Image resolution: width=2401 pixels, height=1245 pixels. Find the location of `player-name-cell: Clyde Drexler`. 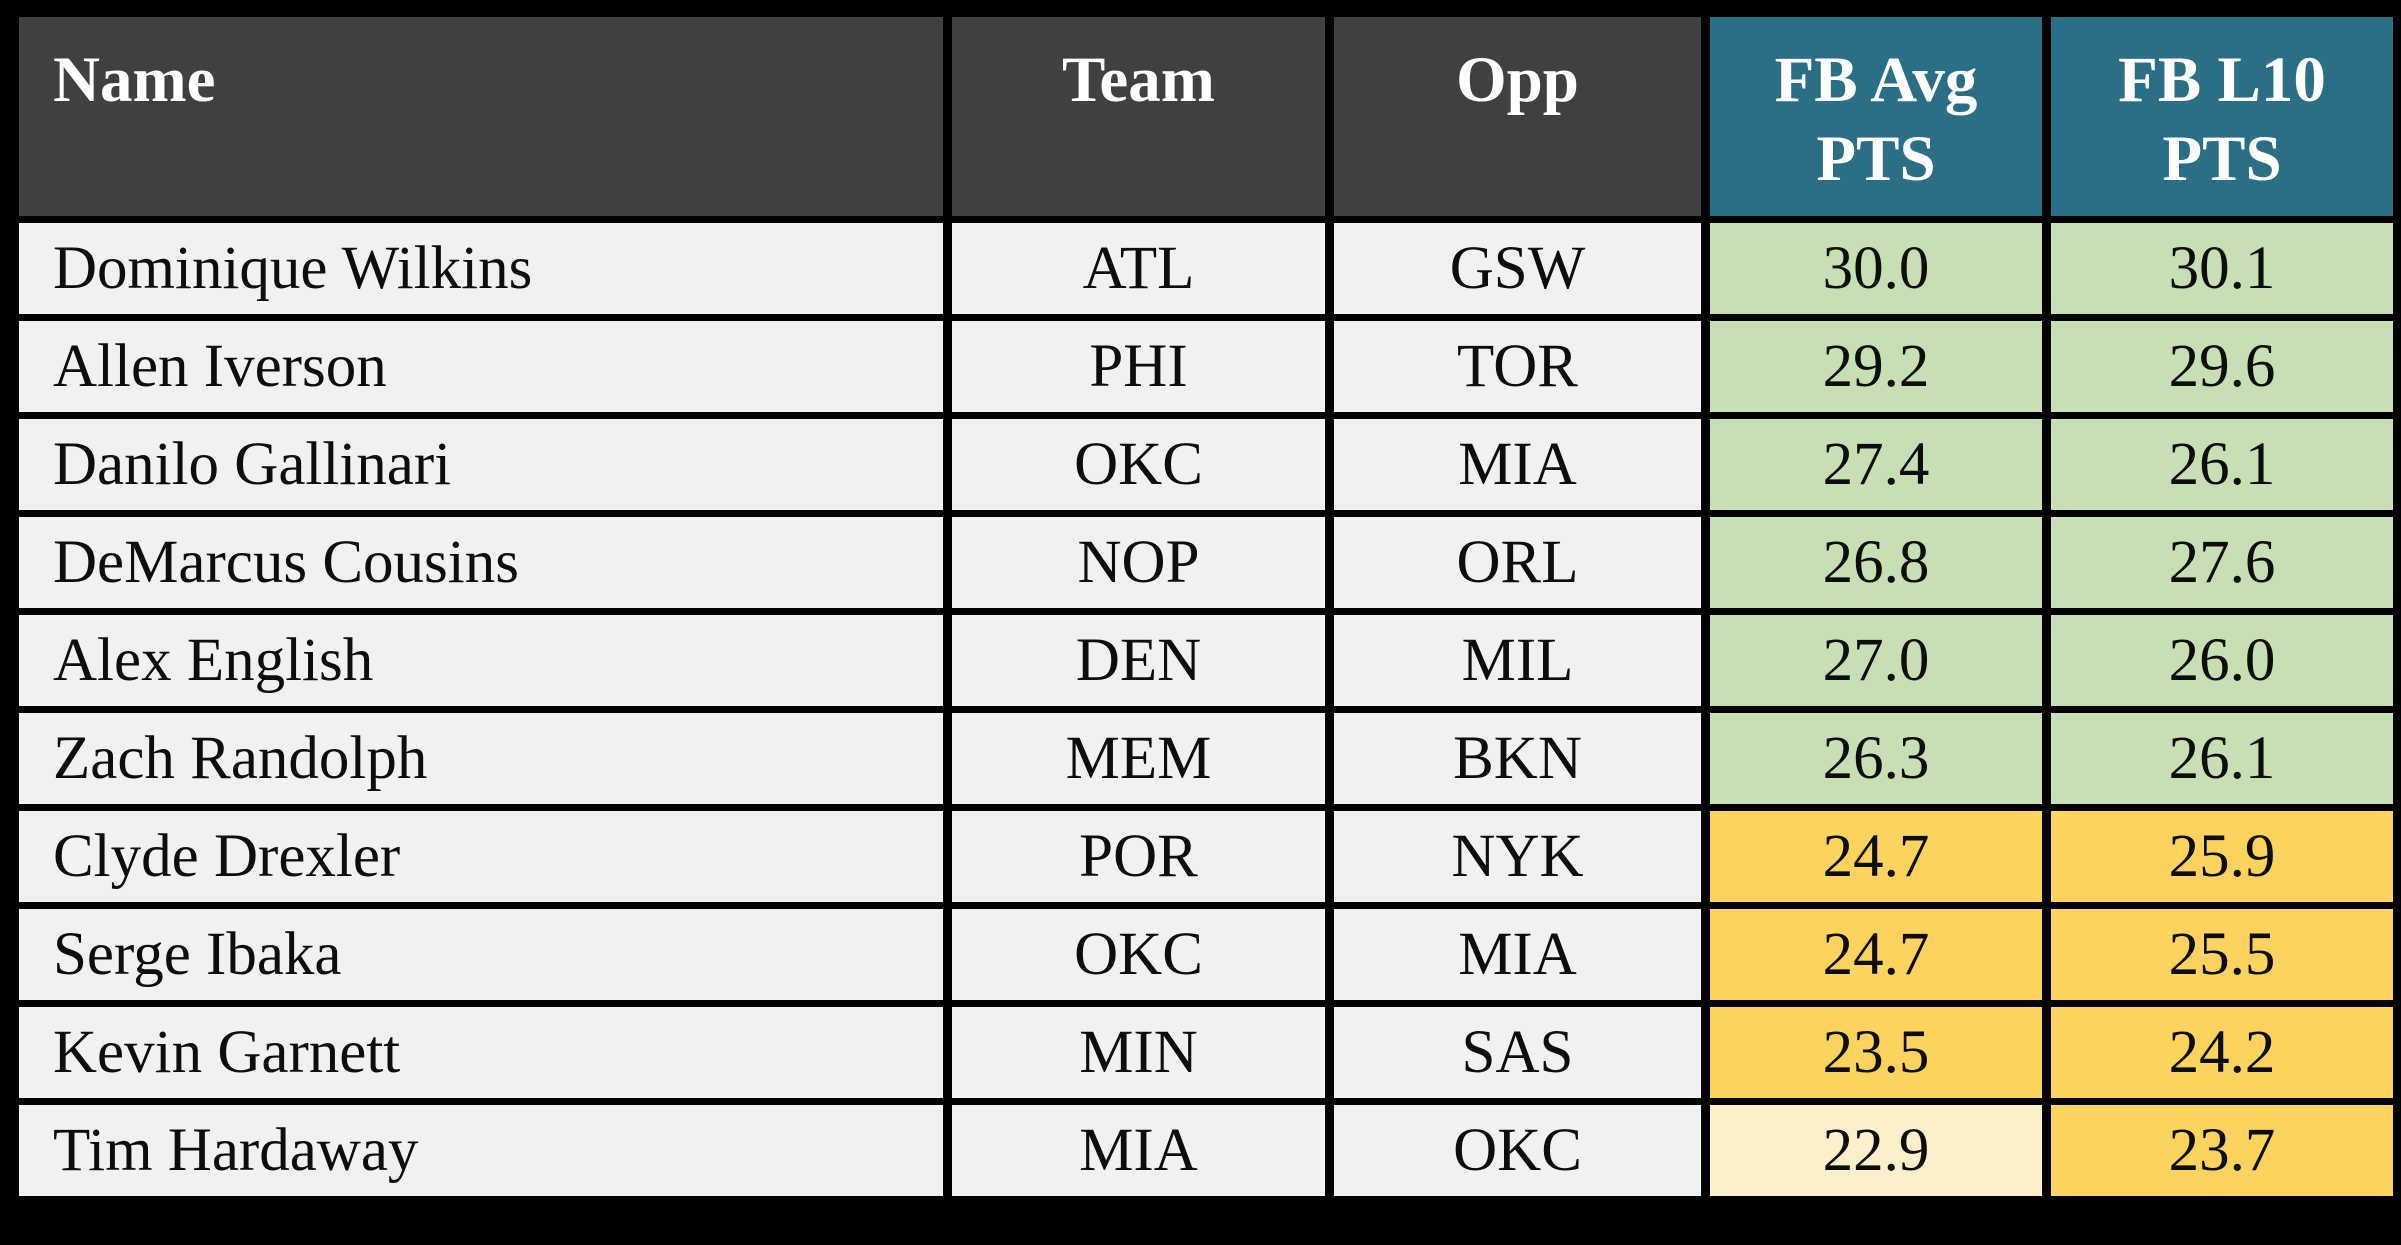

player-name-cell: Clyde Drexler is located at coordinates (481, 856).